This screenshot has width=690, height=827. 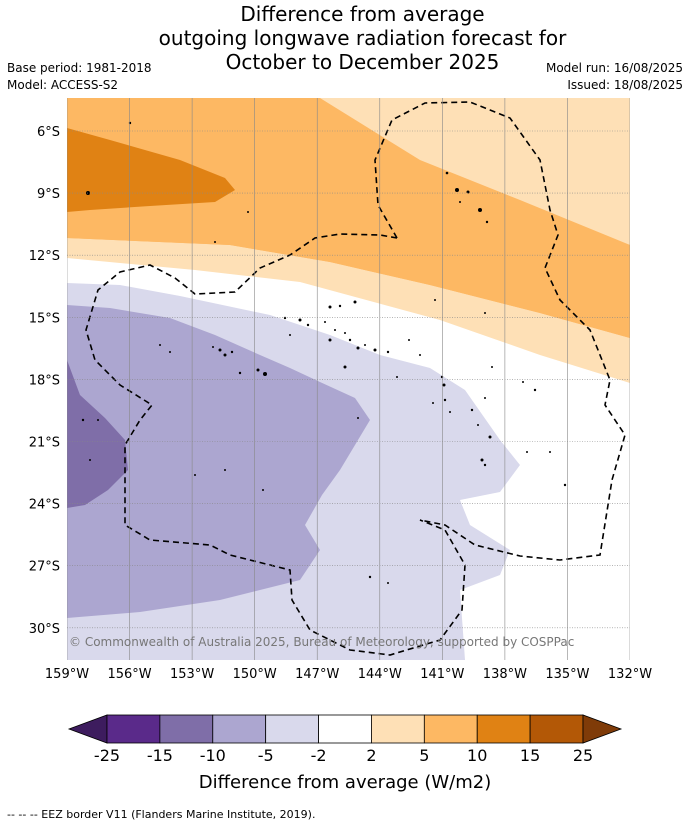 What do you see at coordinates (63, 85) in the screenshot?
I see `model-name: Model: ACCESS-S2` at bounding box center [63, 85].